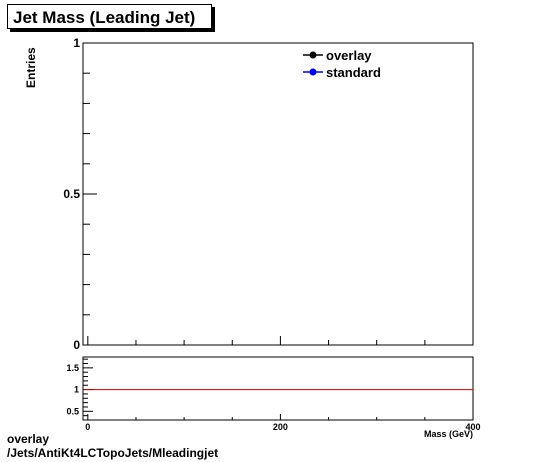 The width and height of the screenshot is (546, 462). I want to click on legend: overlay standard, so click(342, 64).